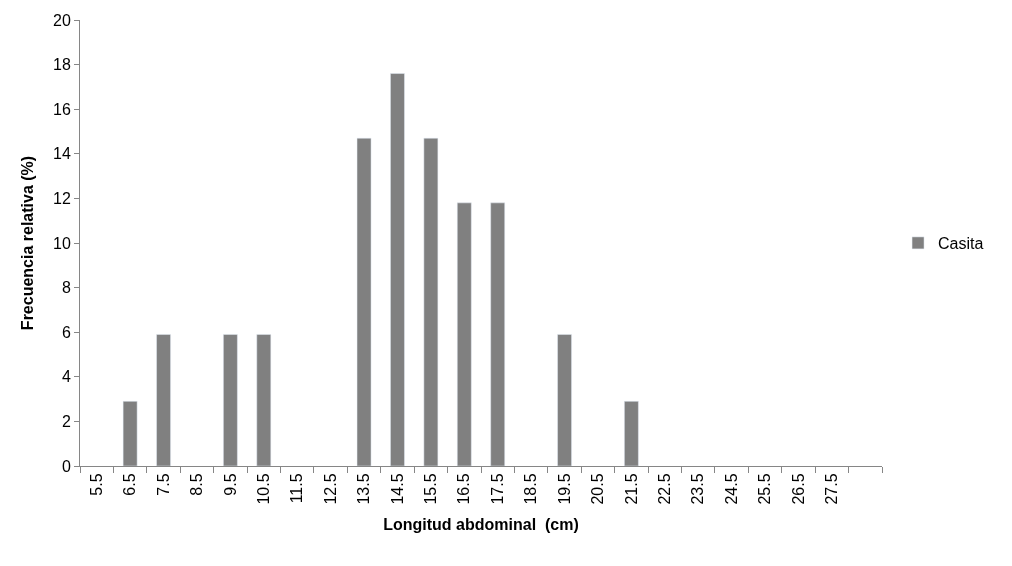  Describe the element at coordinates (62, 109) in the screenshot. I see `y-tick-label: 16` at that location.